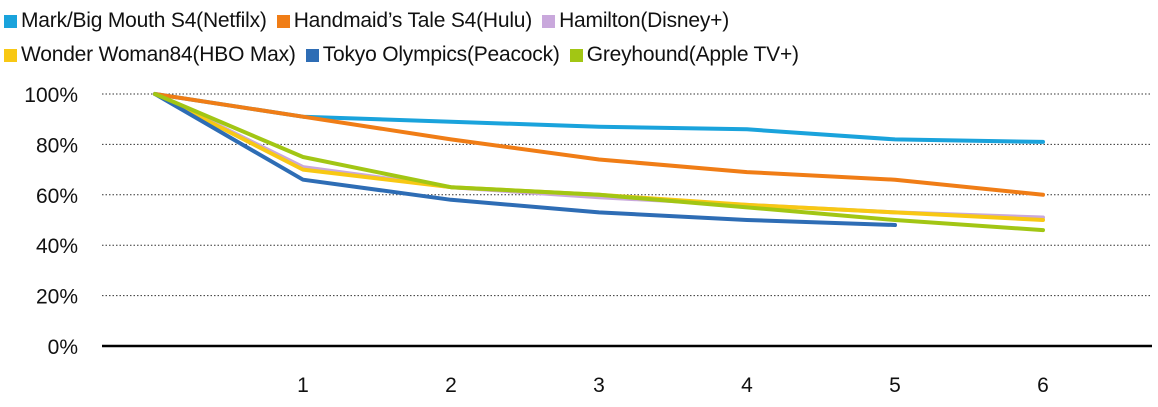 This screenshot has height=407, width=1158. What do you see at coordinates (10, 21) in the screenshot?
I see `legend-swatch-netflix` at bounding box center [10, 21].